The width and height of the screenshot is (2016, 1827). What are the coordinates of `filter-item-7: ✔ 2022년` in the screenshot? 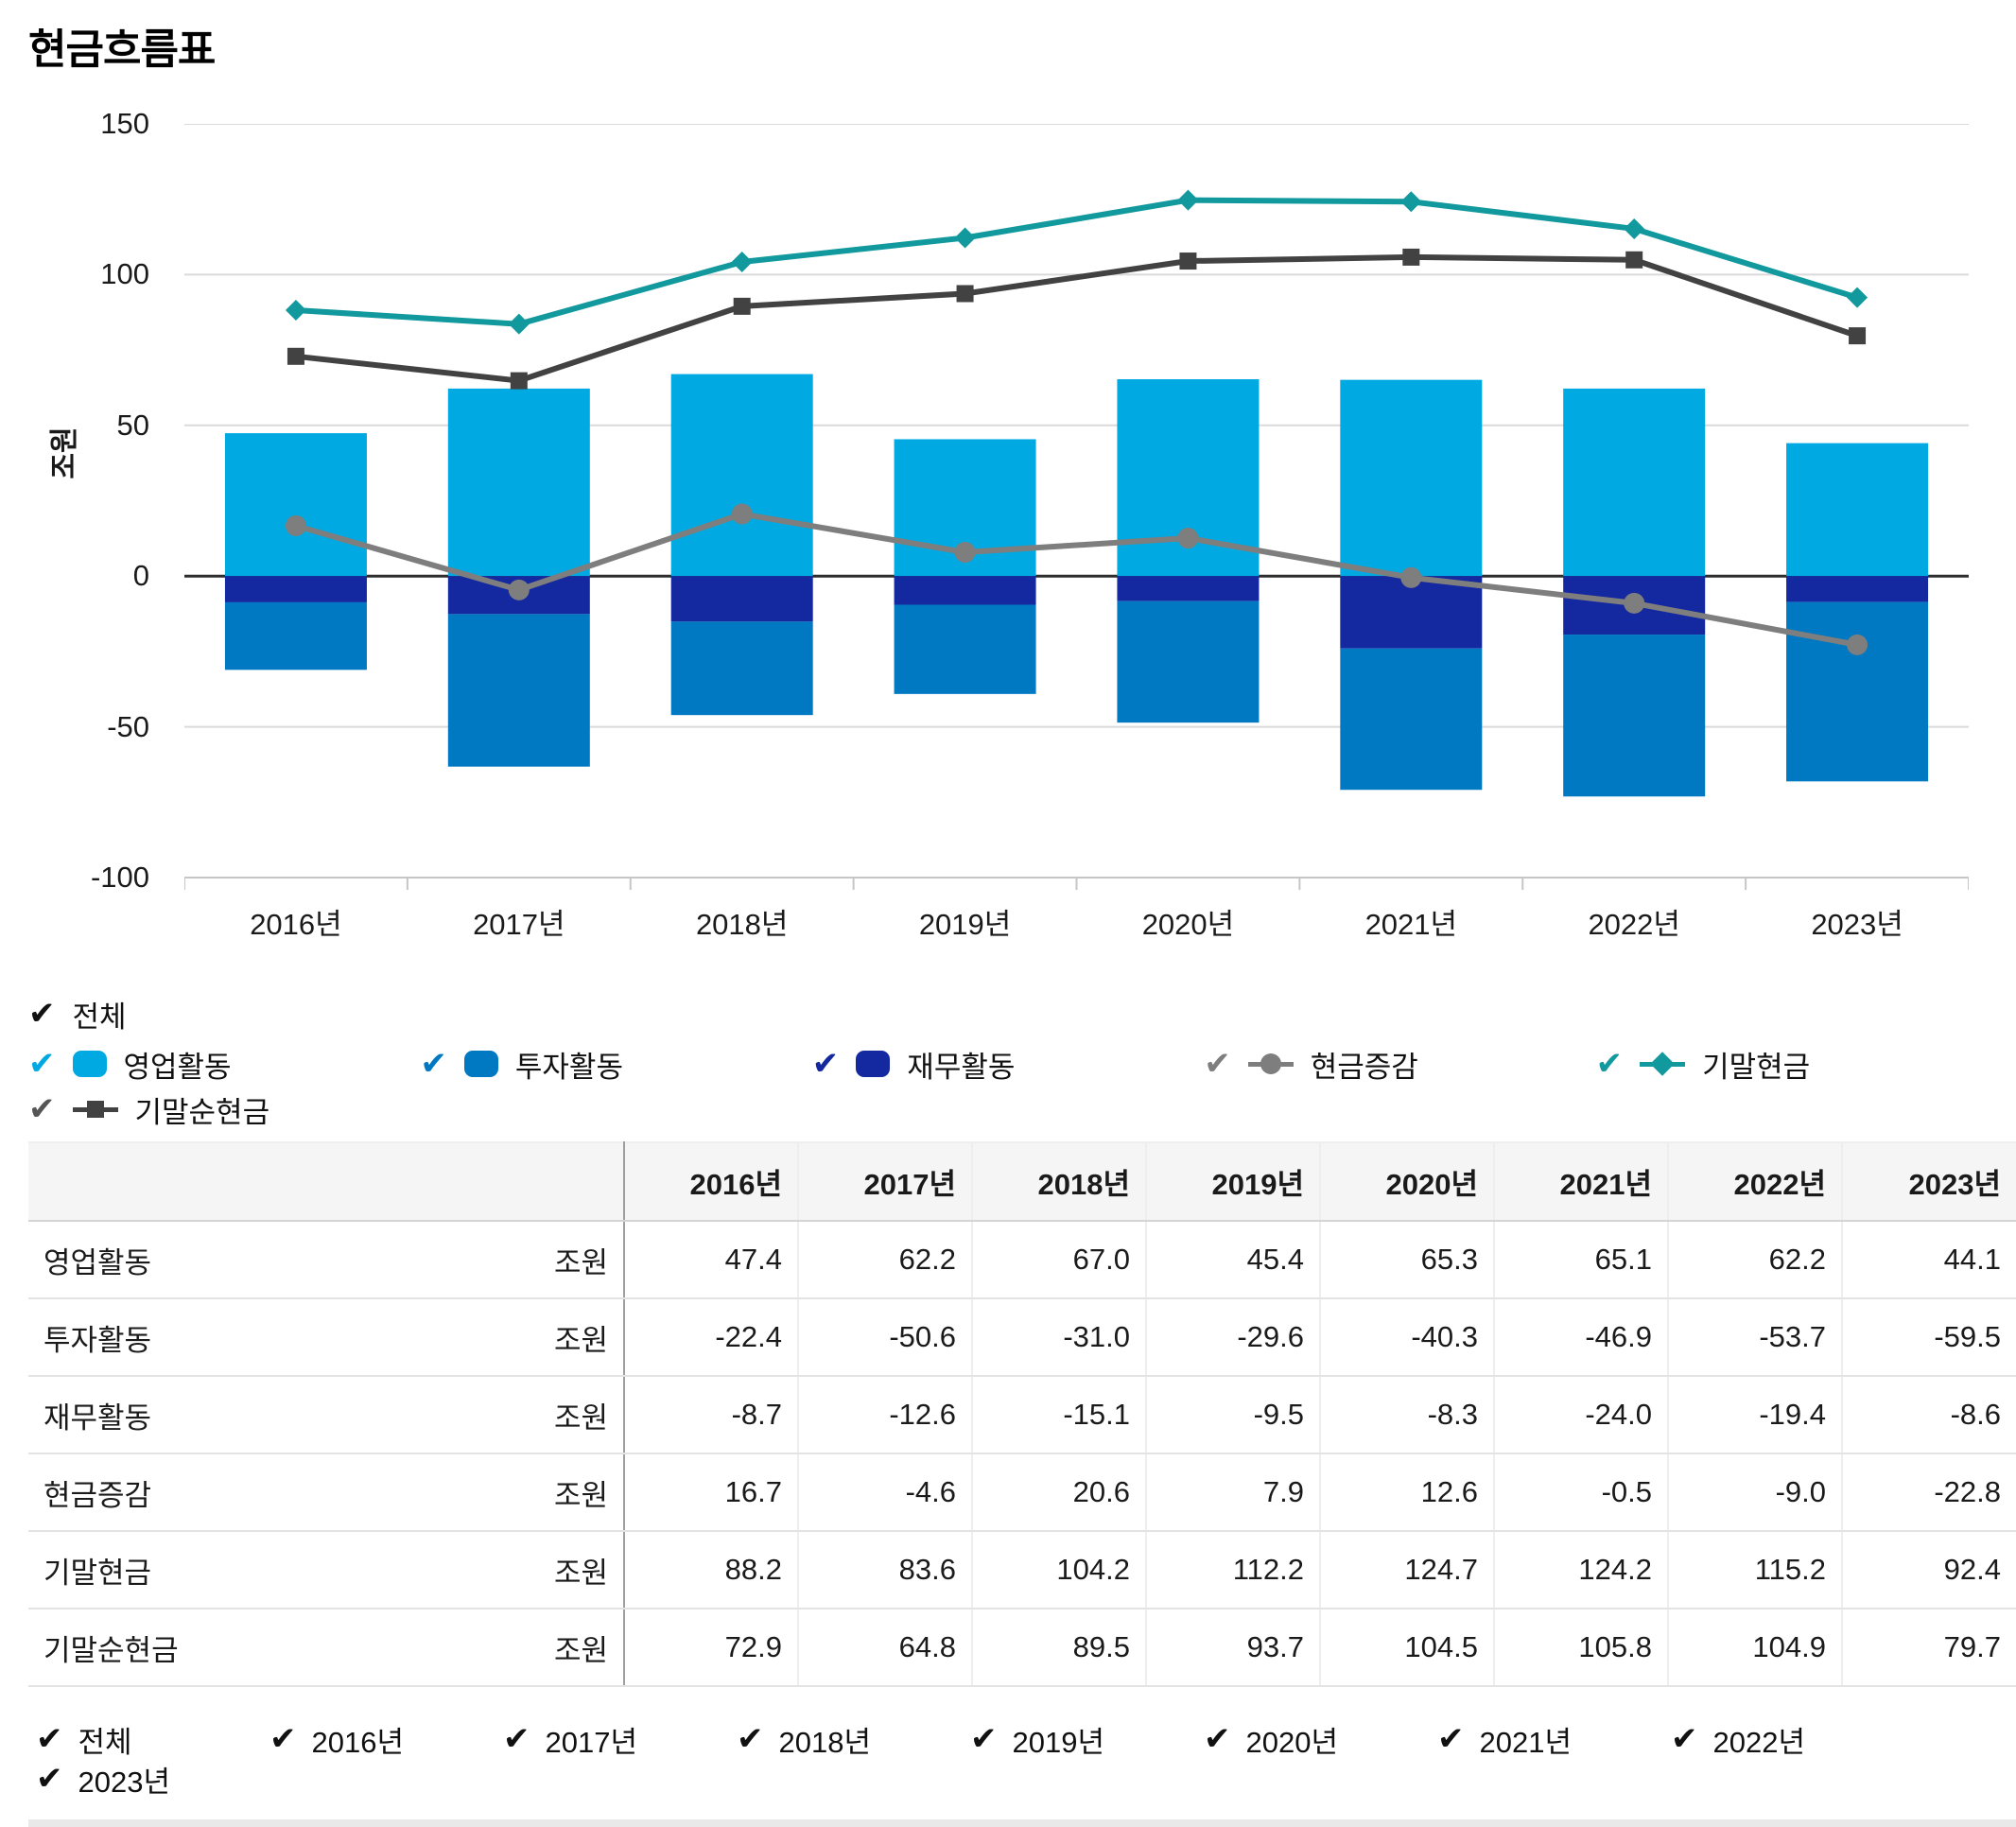 It's located at (1788, 1739).